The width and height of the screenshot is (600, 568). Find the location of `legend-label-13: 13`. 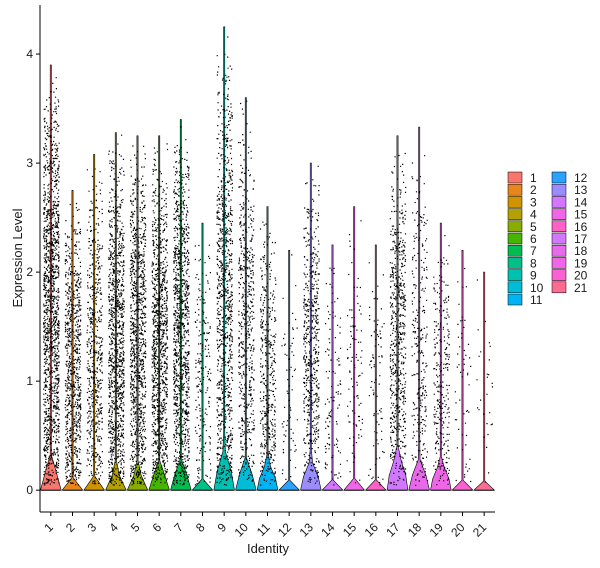

legend-label-13: 13 is located at coordinates (581, 190).